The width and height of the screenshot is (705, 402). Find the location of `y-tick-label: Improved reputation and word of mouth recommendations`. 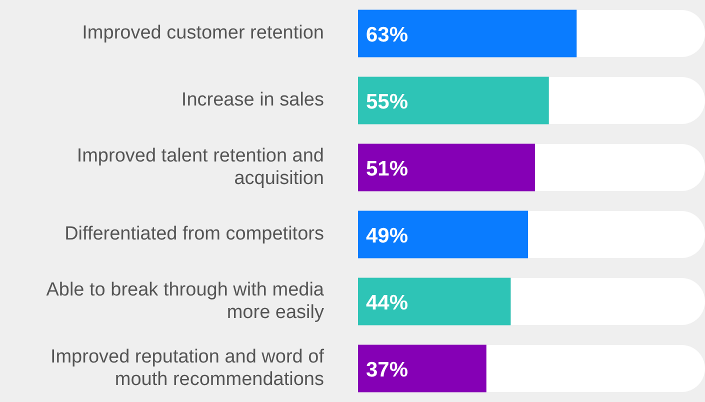

y-tick-label: Improved reputation and word of mouth recommendations is located at coordinates (187, 368).